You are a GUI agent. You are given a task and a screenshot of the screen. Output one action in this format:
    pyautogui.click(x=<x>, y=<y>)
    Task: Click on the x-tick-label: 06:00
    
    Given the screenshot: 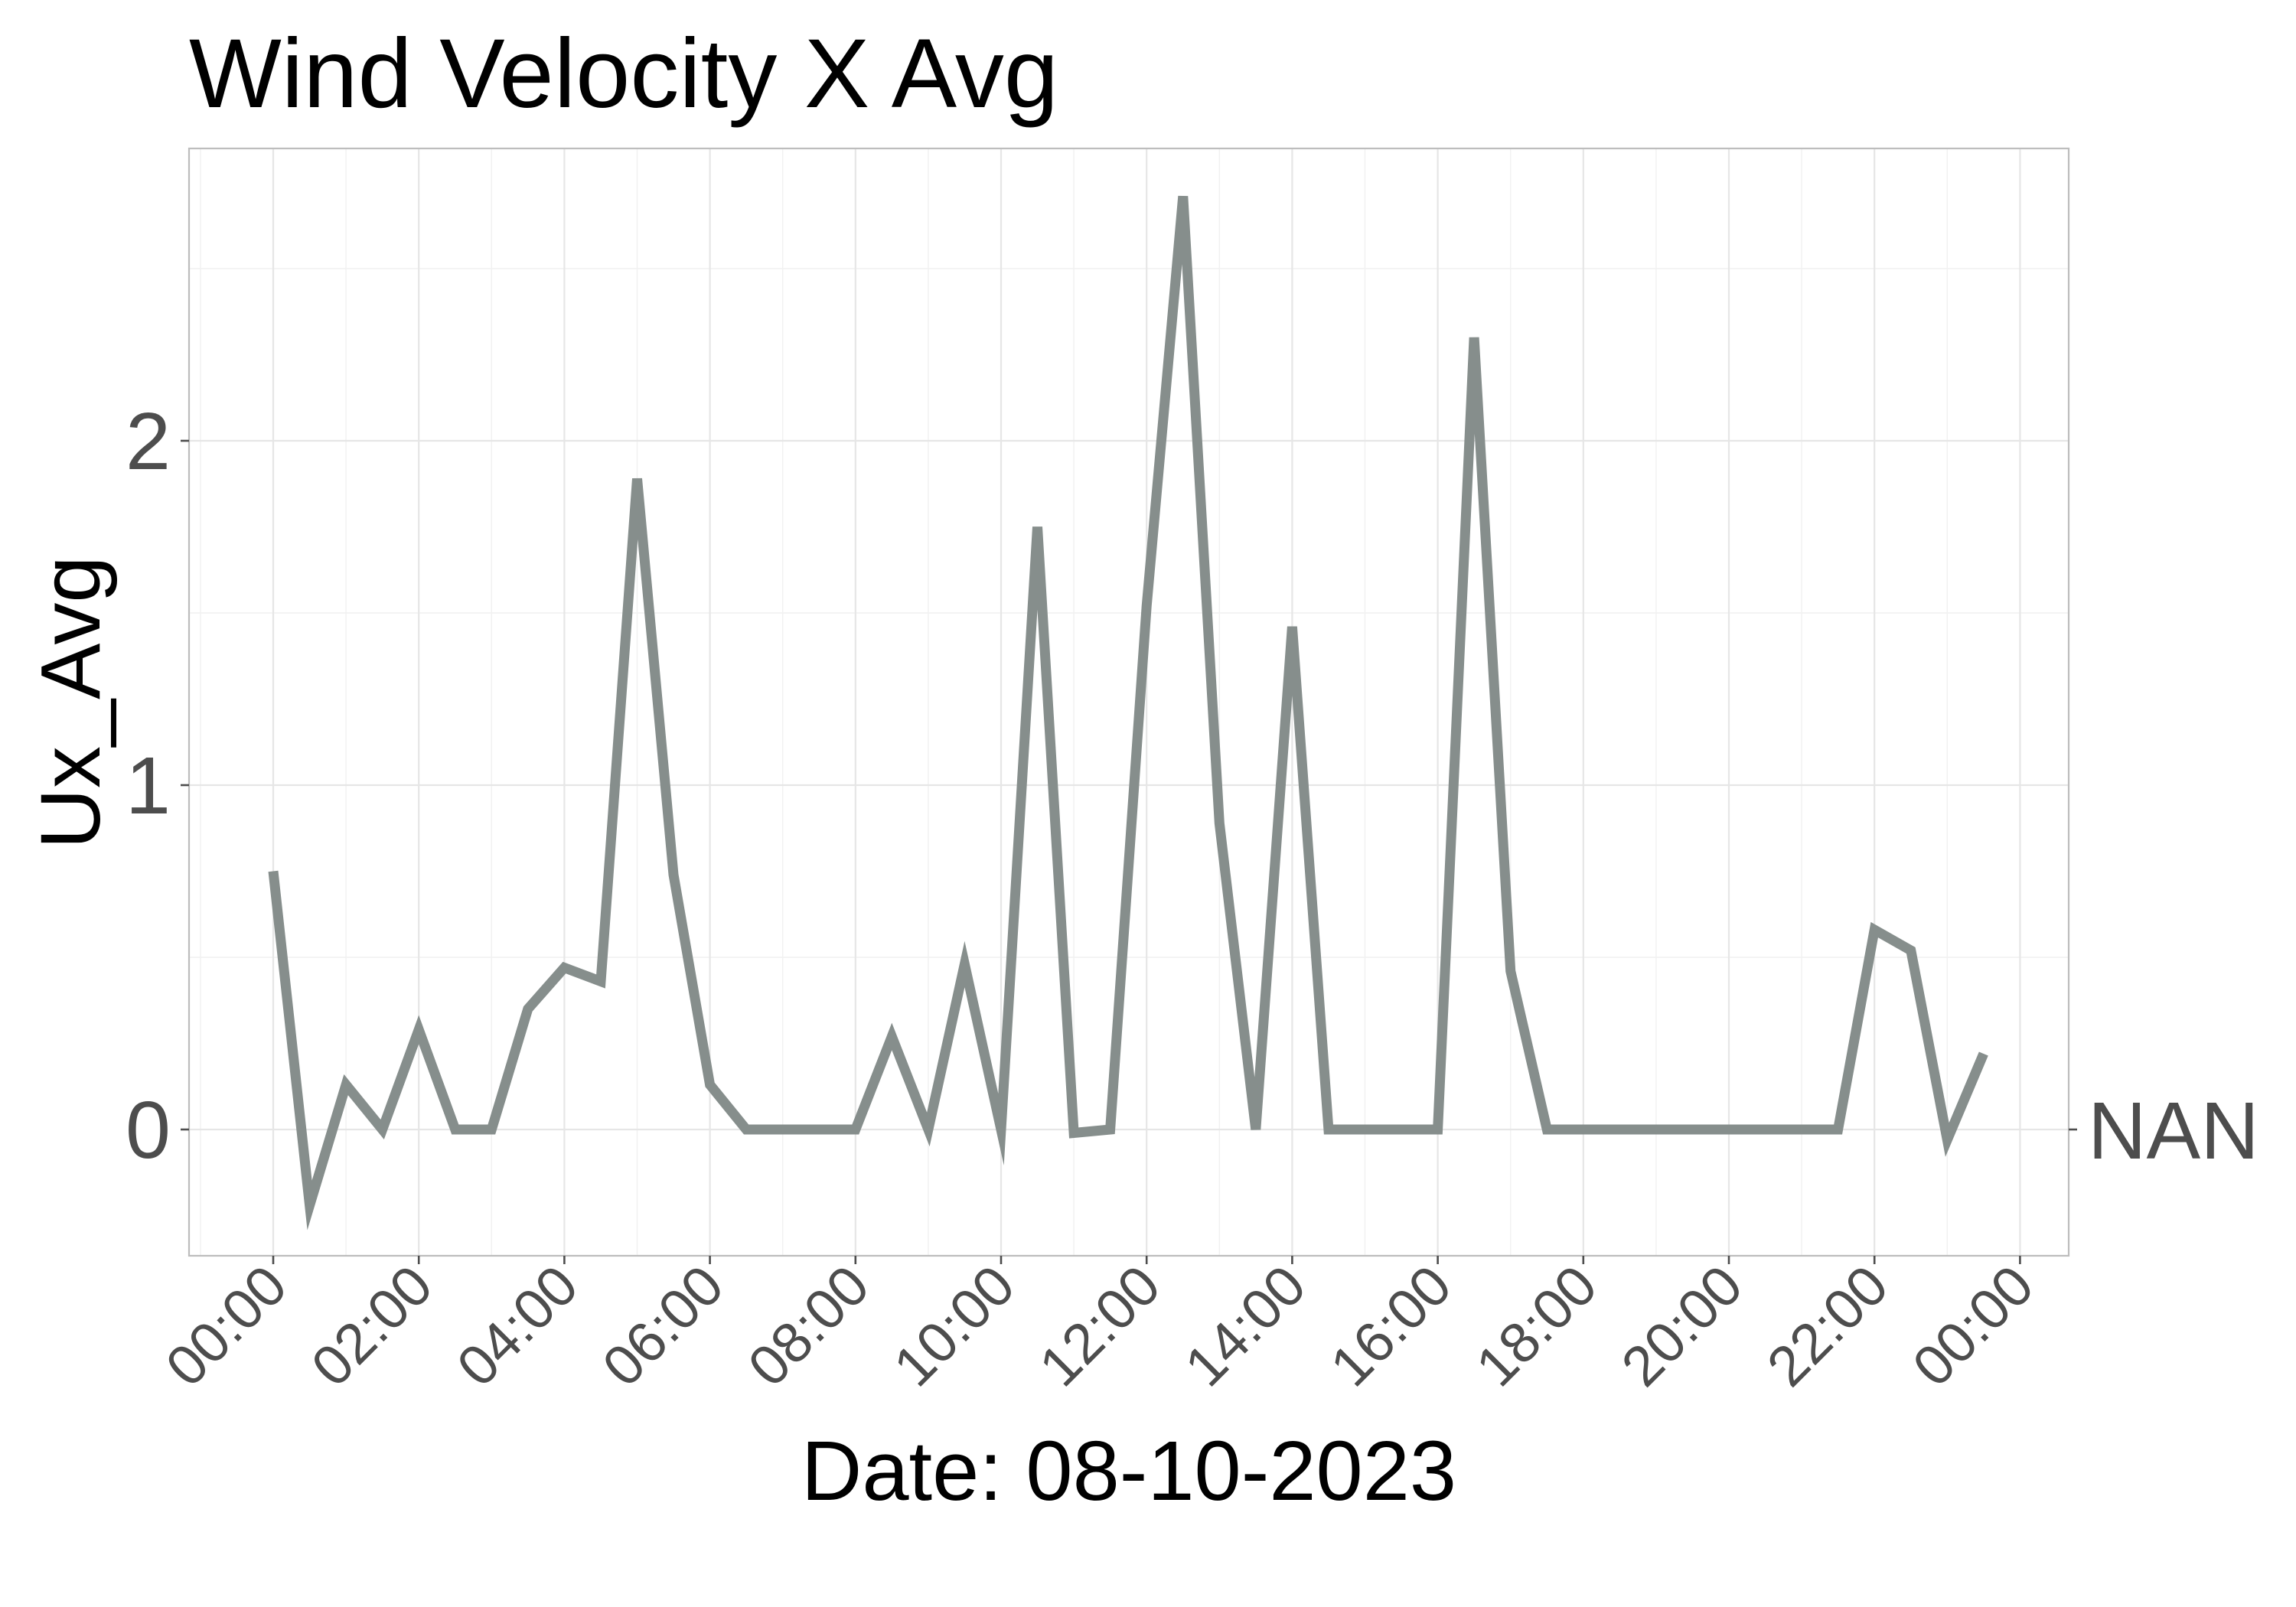 What is the action you would take?
    pyautogui.click(x=662, y=1326)
    